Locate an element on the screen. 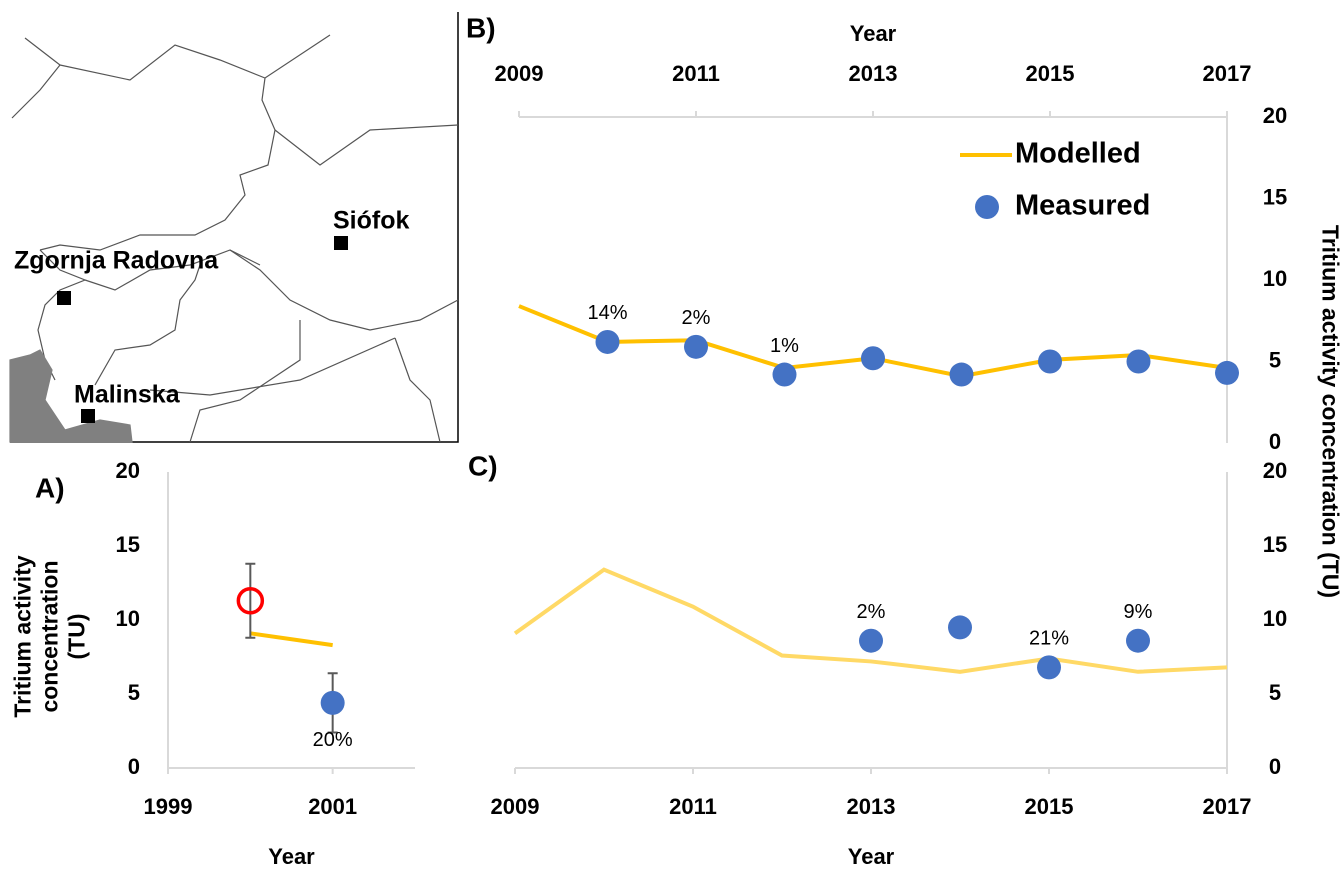 The width and height of the screenshot is (1343, 872). point-label: 1% is located at coordinates (784, 346).